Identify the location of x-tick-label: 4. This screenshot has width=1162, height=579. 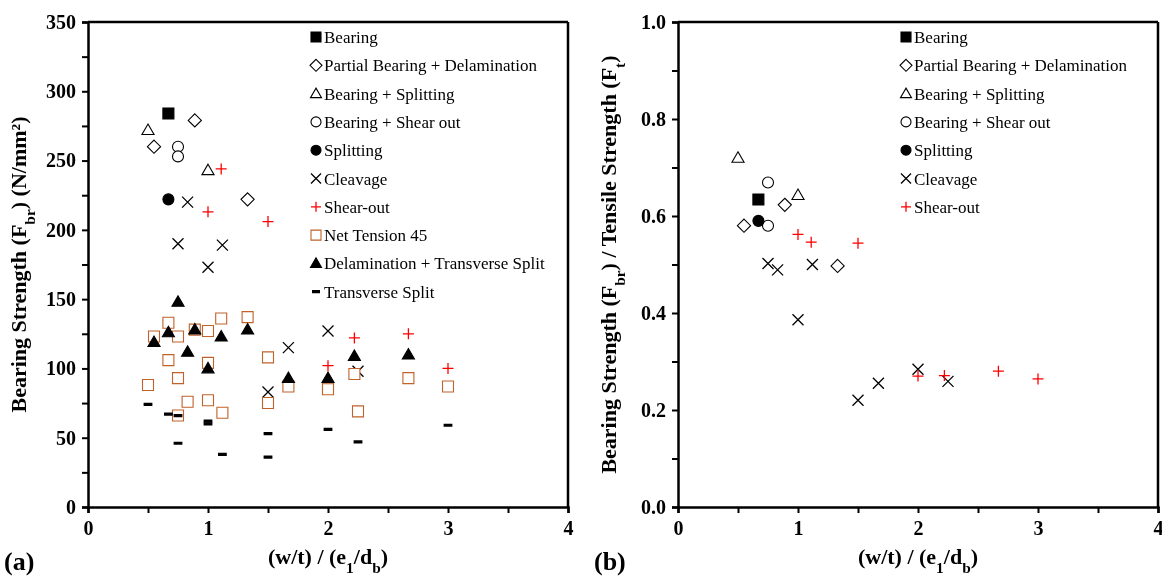
(568, 528).